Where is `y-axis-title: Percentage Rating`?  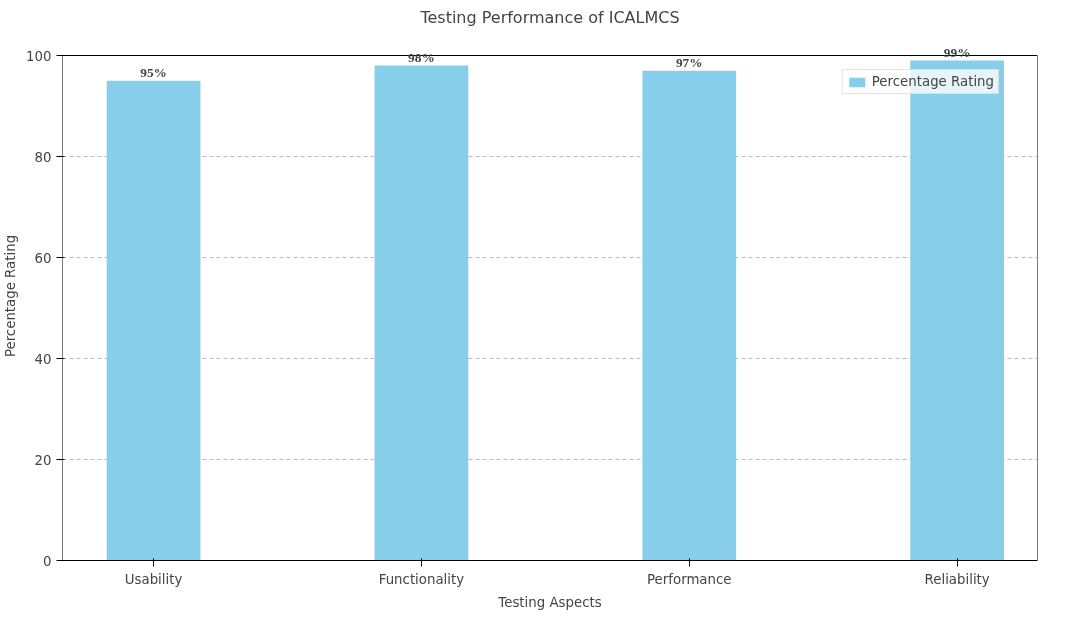
y-axis-title: Percentage Rating is located at coordinates (11, 296).